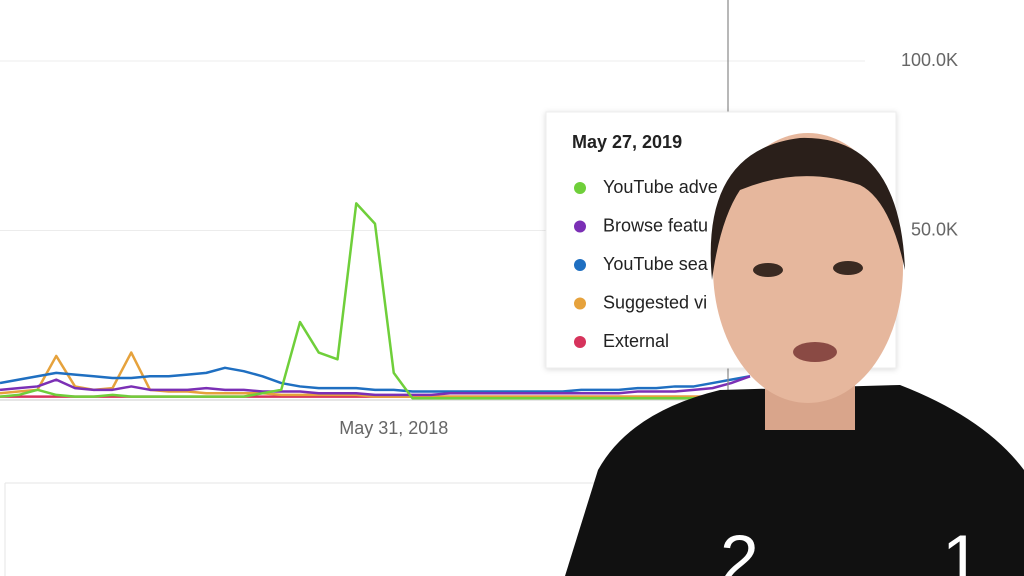 The height and width of the screenshot is (576, 1024). Describe the element at coordinates (627, 142) in the screenshot. I see `tooltip-title: May 27, 2019` at that location.